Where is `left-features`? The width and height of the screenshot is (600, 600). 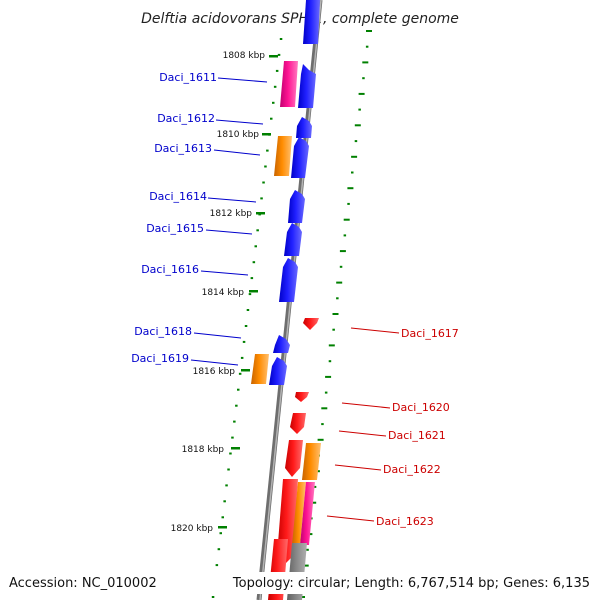 left-features is located at coordinates (274, 222).